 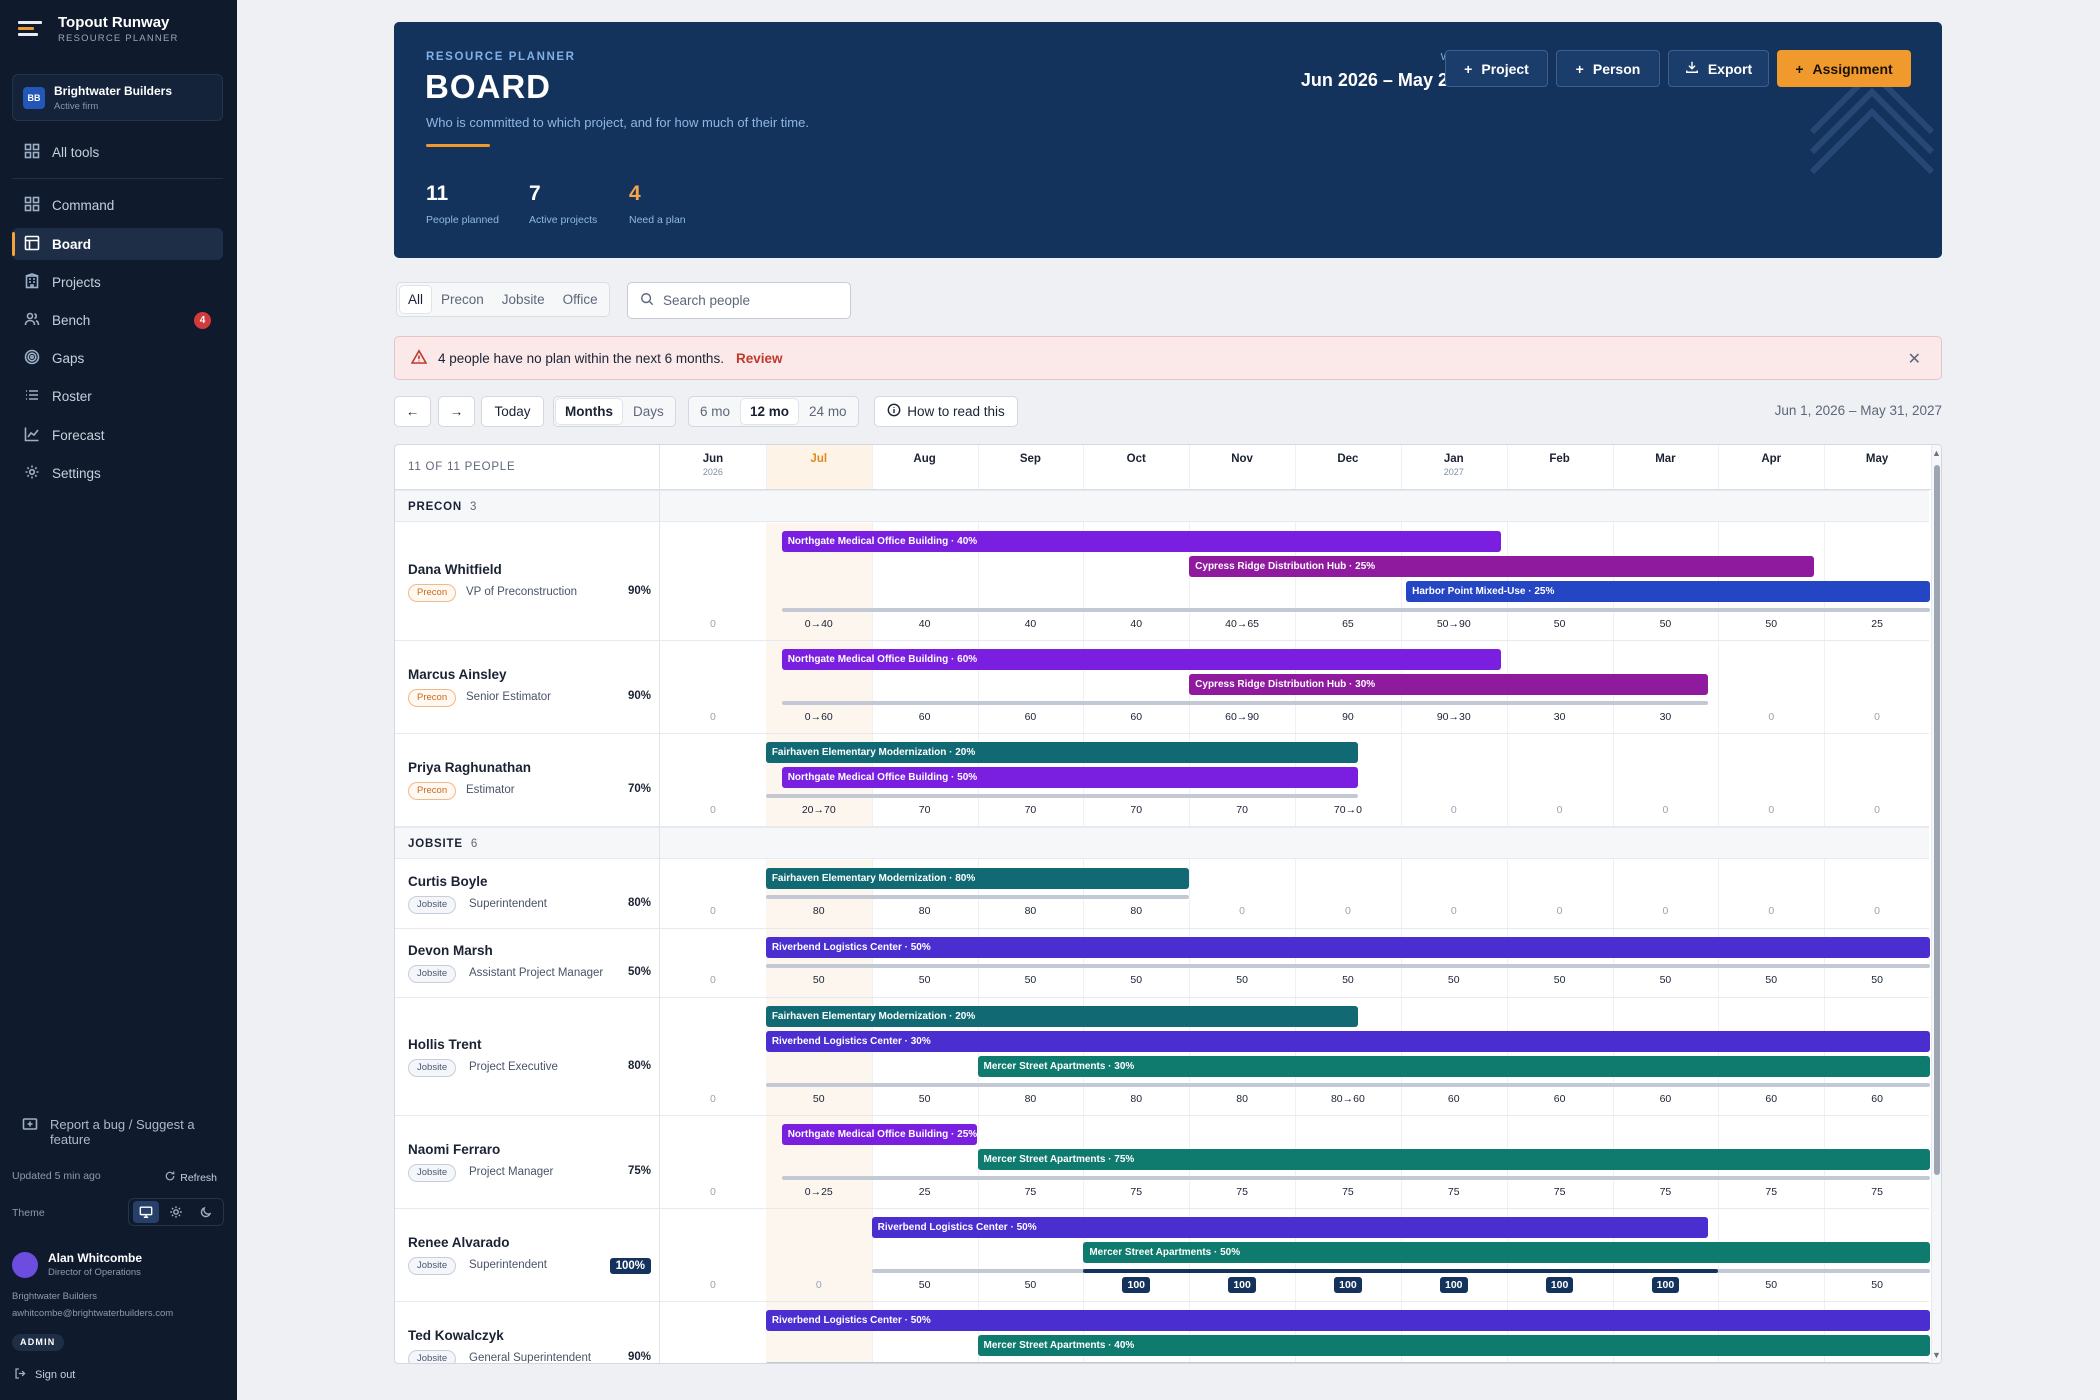 What do you see at coordinates (739, 300) in the screenshot?
I see `search-input: Search people` at bounding box center [739, 300].